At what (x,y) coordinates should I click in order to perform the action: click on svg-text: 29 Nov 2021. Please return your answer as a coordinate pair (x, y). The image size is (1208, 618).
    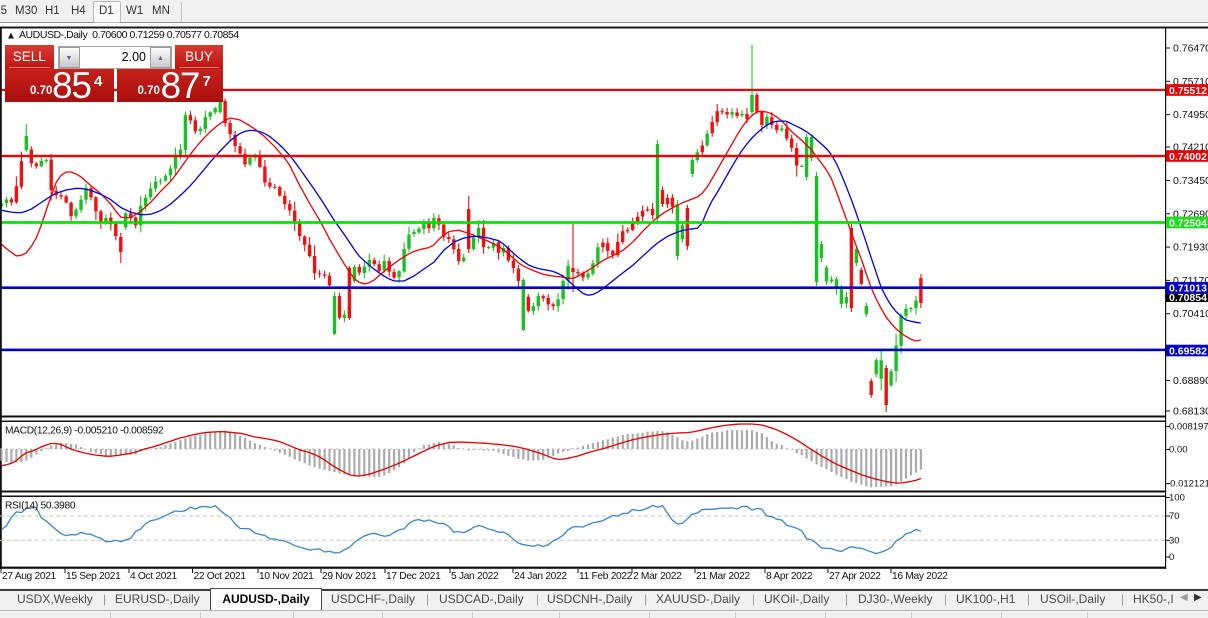
    Looking at the image, I should click on (349, 576).